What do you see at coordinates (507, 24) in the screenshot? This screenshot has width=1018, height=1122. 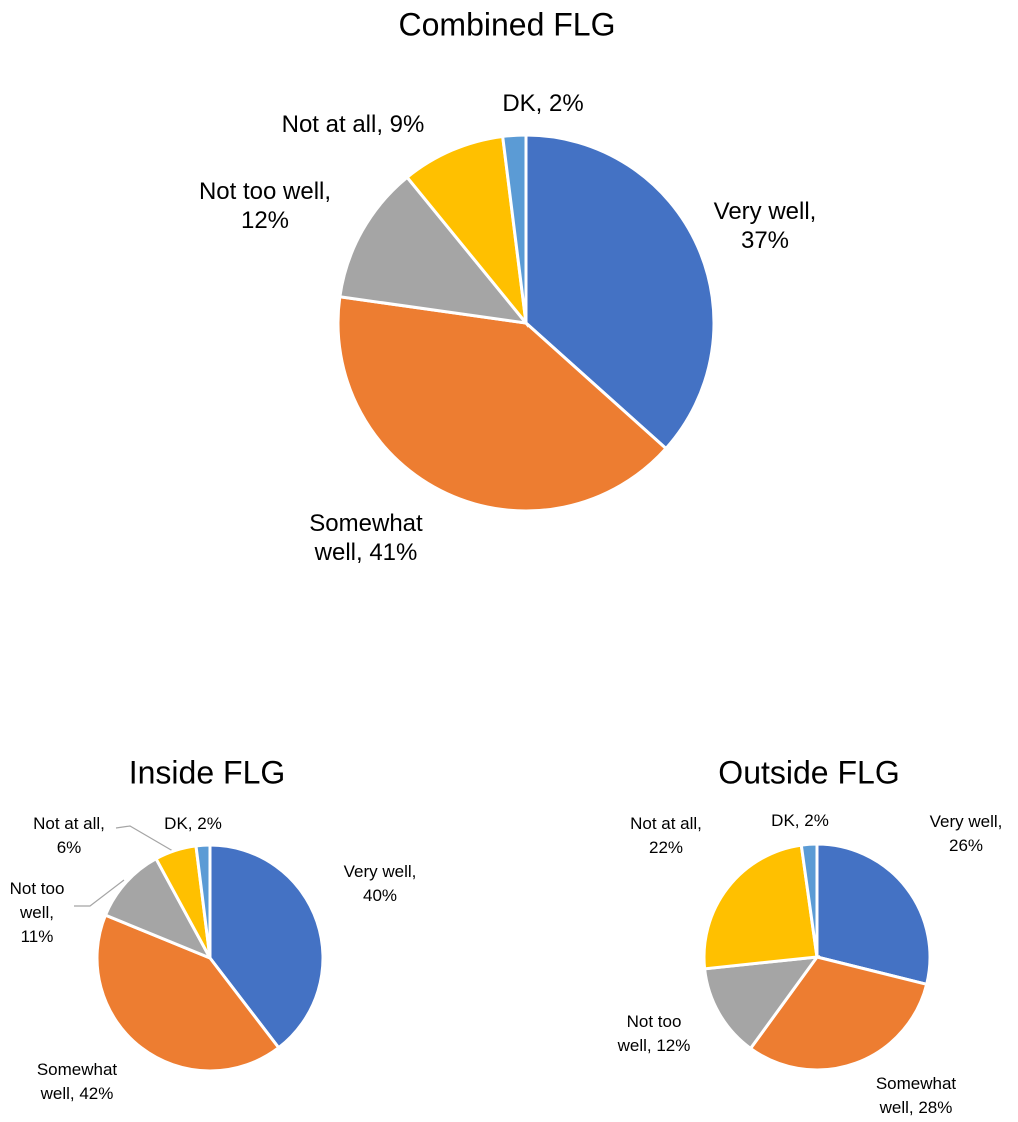 I see `chart-title: Combined FLG` at bounding box center [507, 24].